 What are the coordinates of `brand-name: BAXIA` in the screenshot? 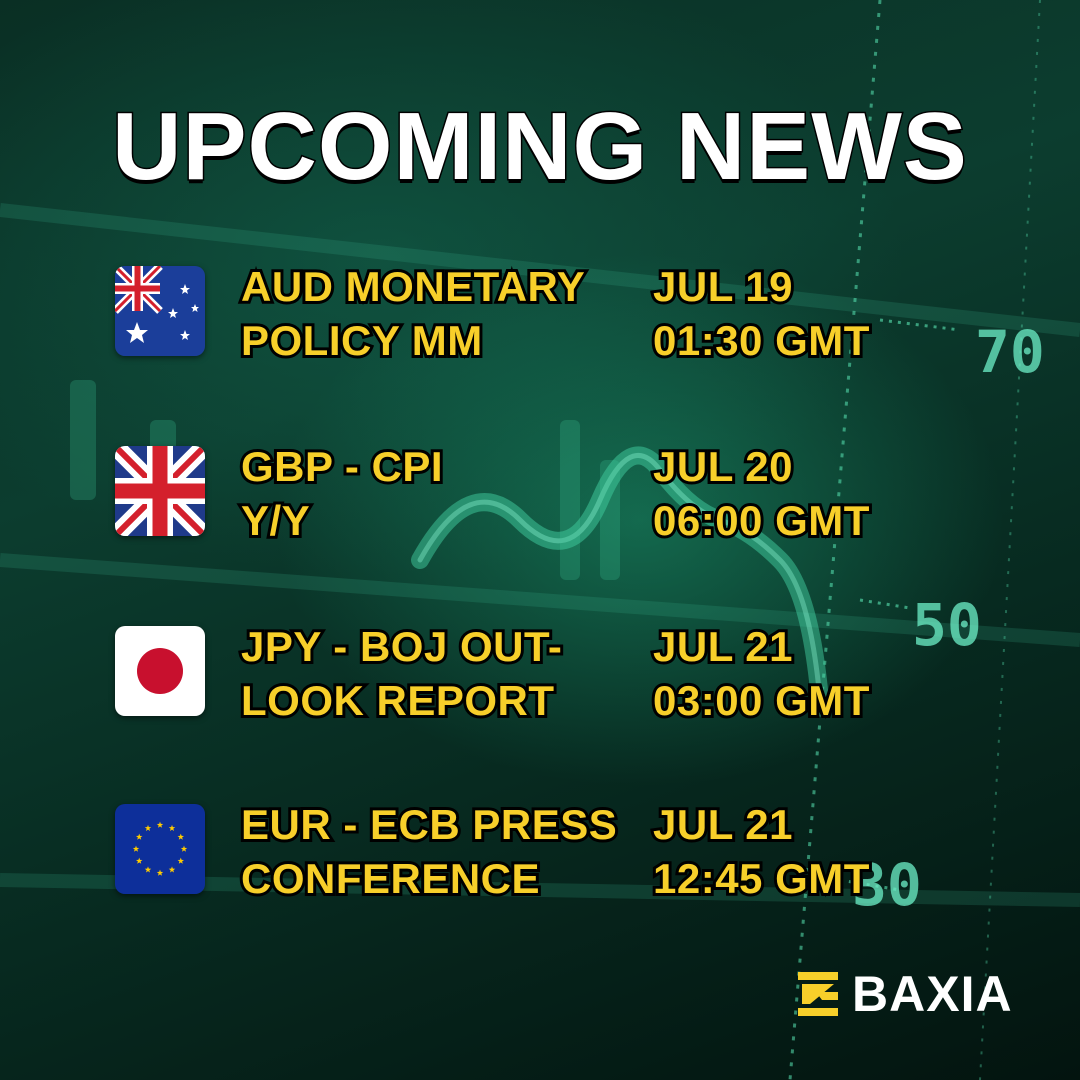 It's located at (932, 994).